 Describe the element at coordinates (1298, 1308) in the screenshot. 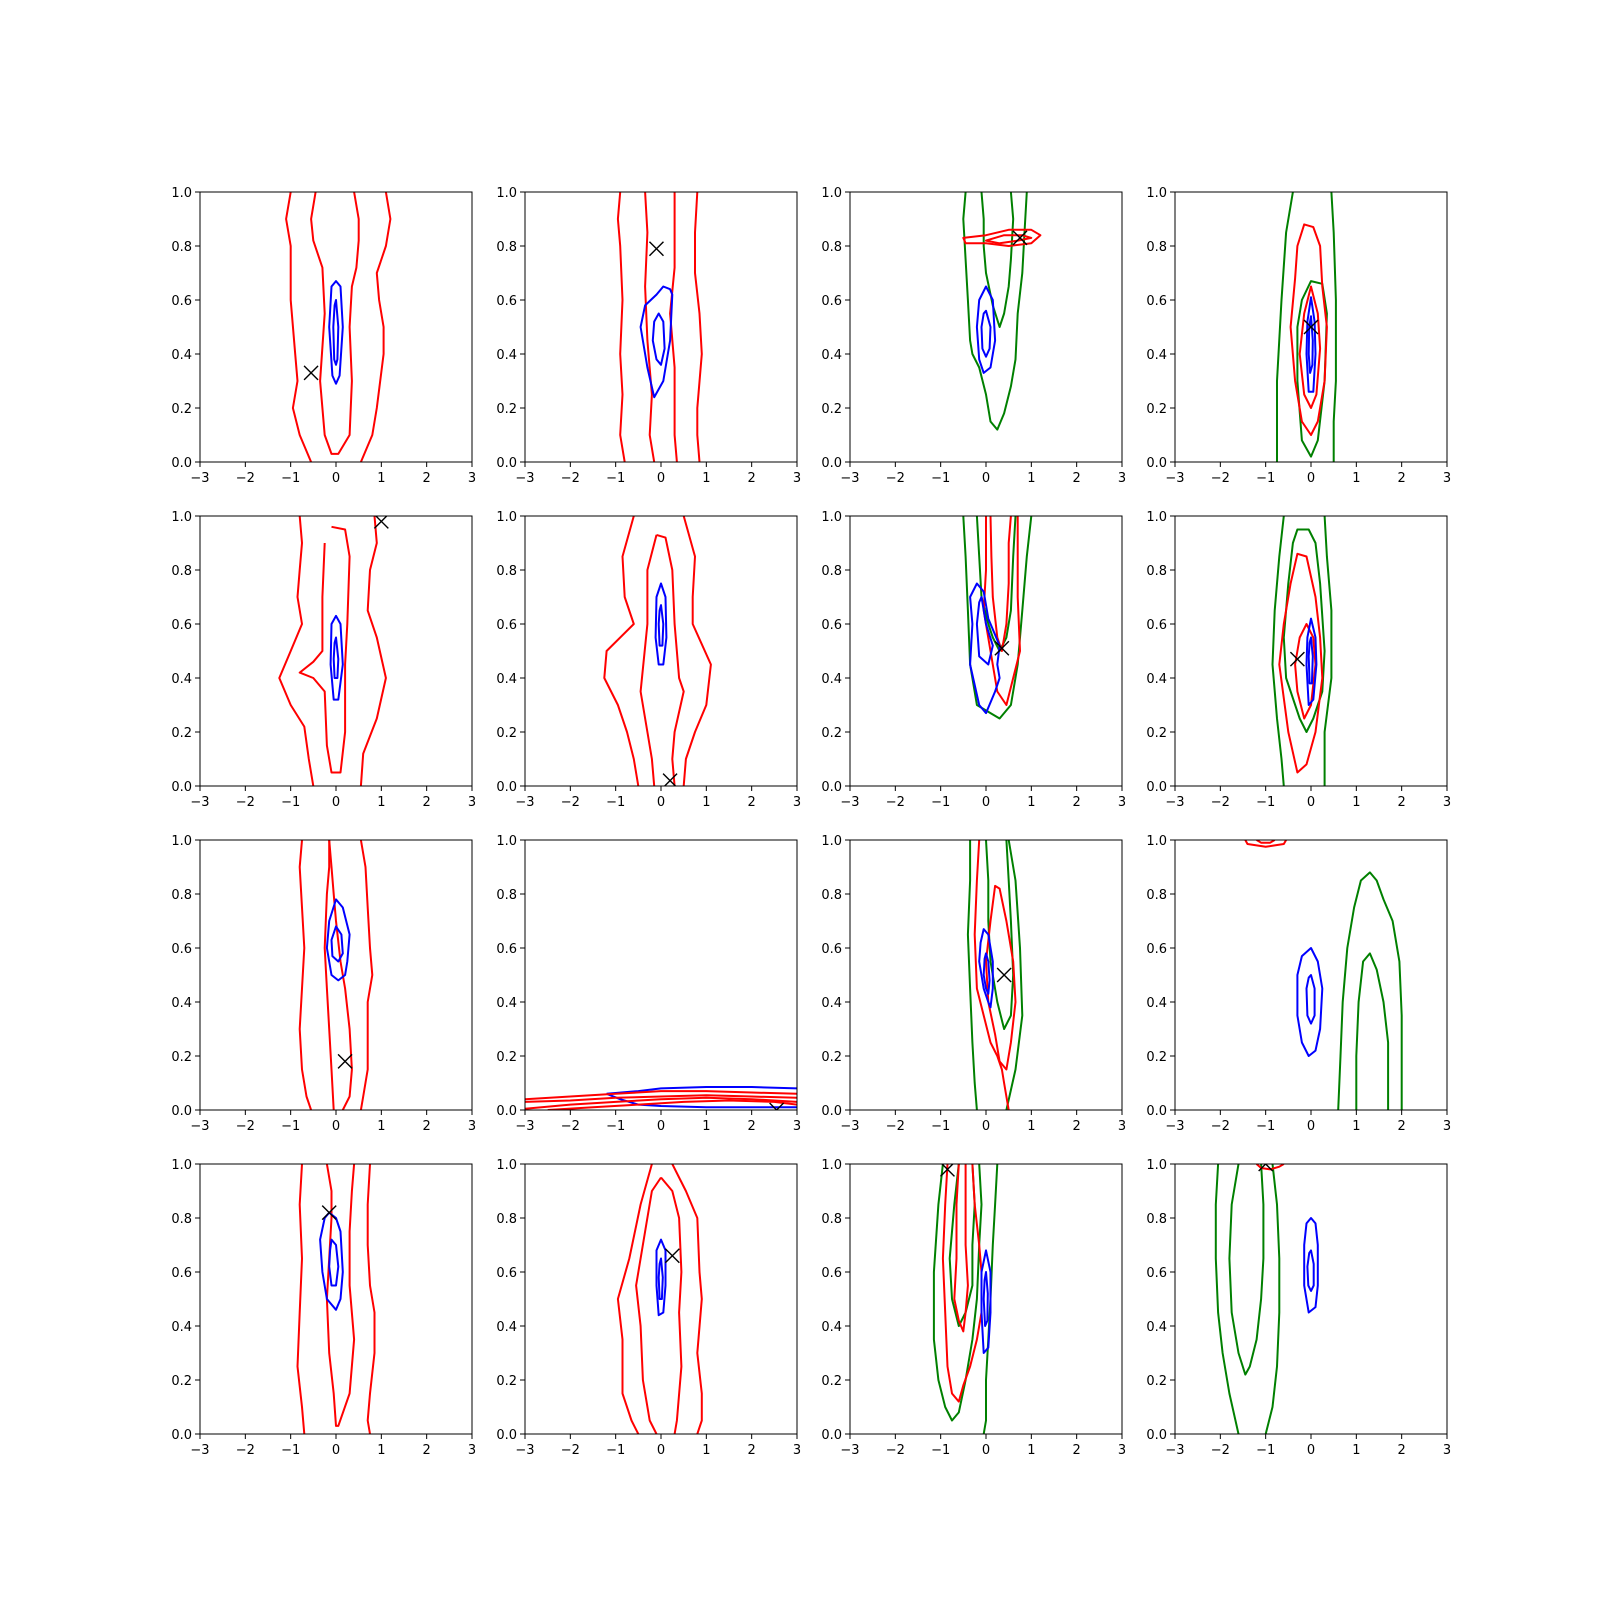

I see `subplot-r4-c4: −3 −2 −1 0 1 2 3 0.0 0.2 0.4 0.6 0.8 1.0` at that location.